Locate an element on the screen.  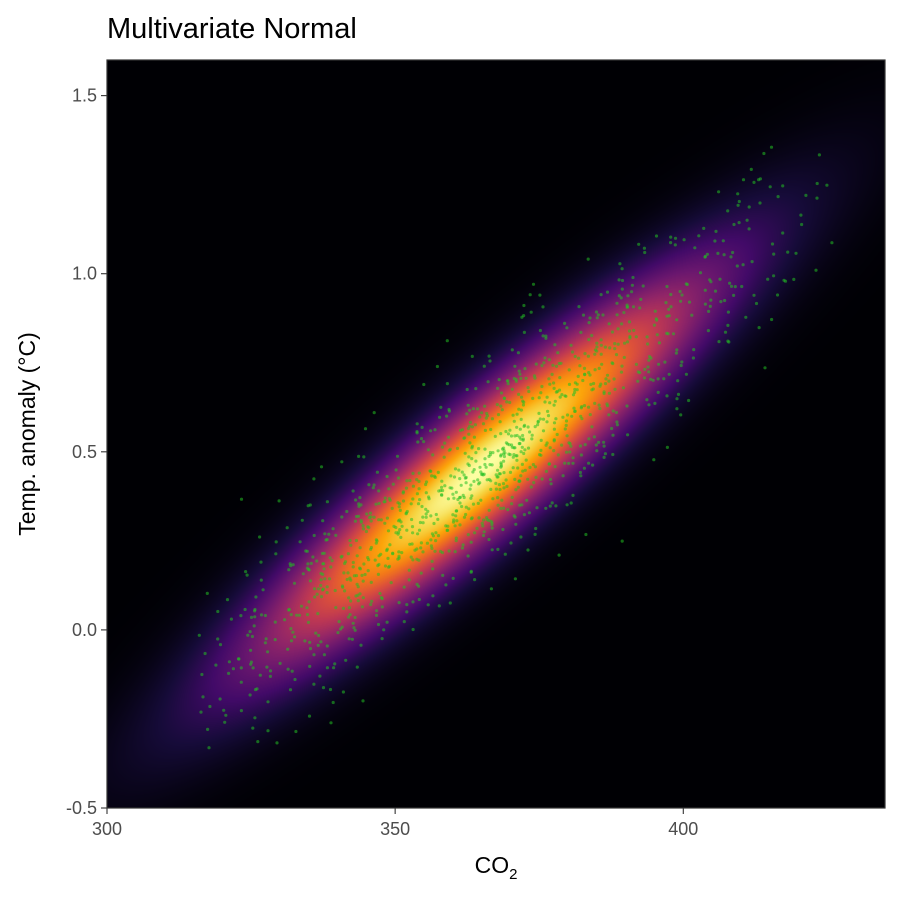
x-tick-label: 350 is located at coordinates (395, 829).